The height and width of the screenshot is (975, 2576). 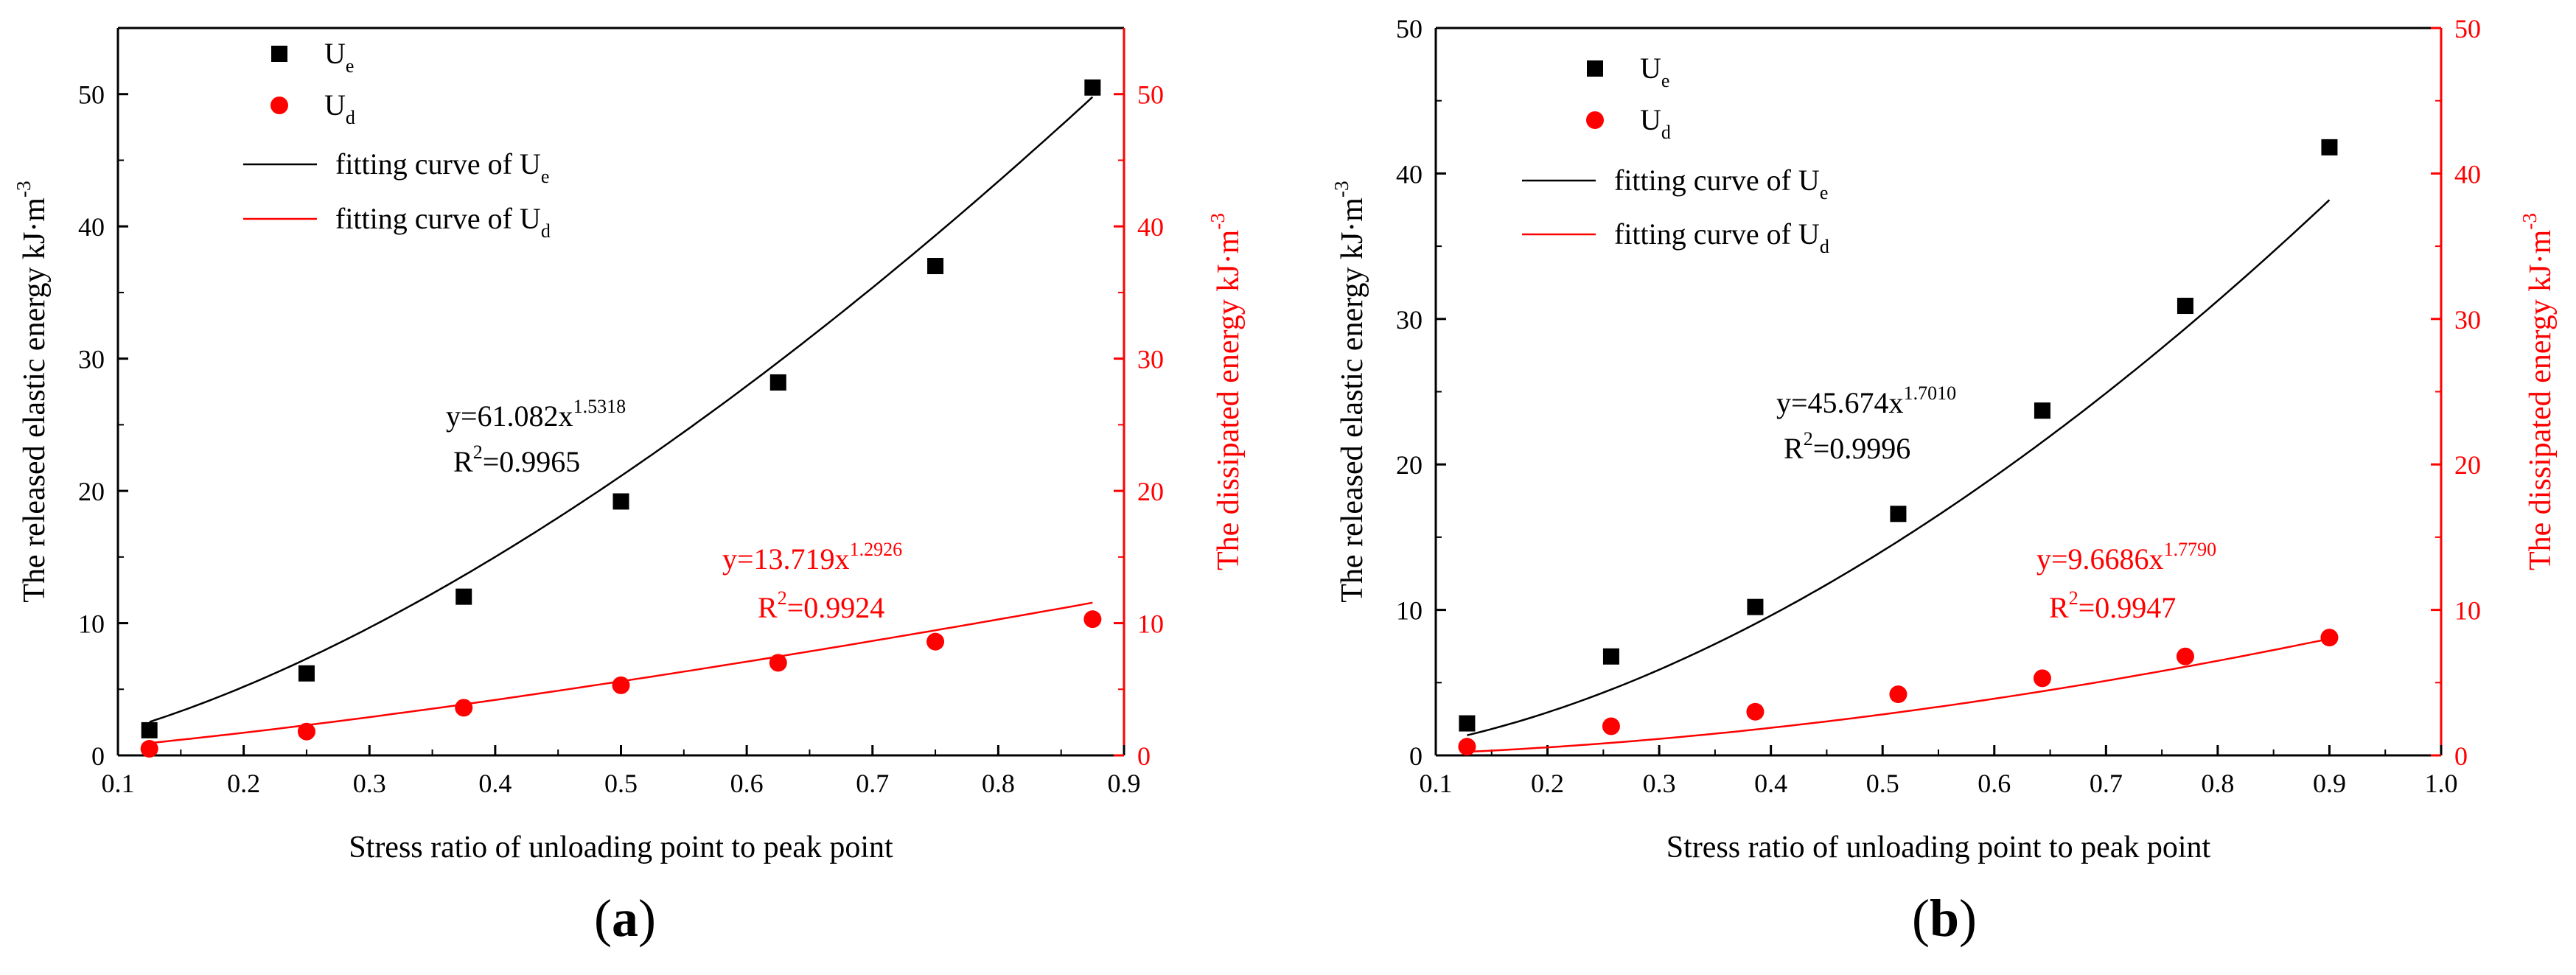 What do you see at coordinates (2112, 605) in the screenshot?
I see `fit-r2-ud: R2=0.9947` at bounding box center [2112, 605].